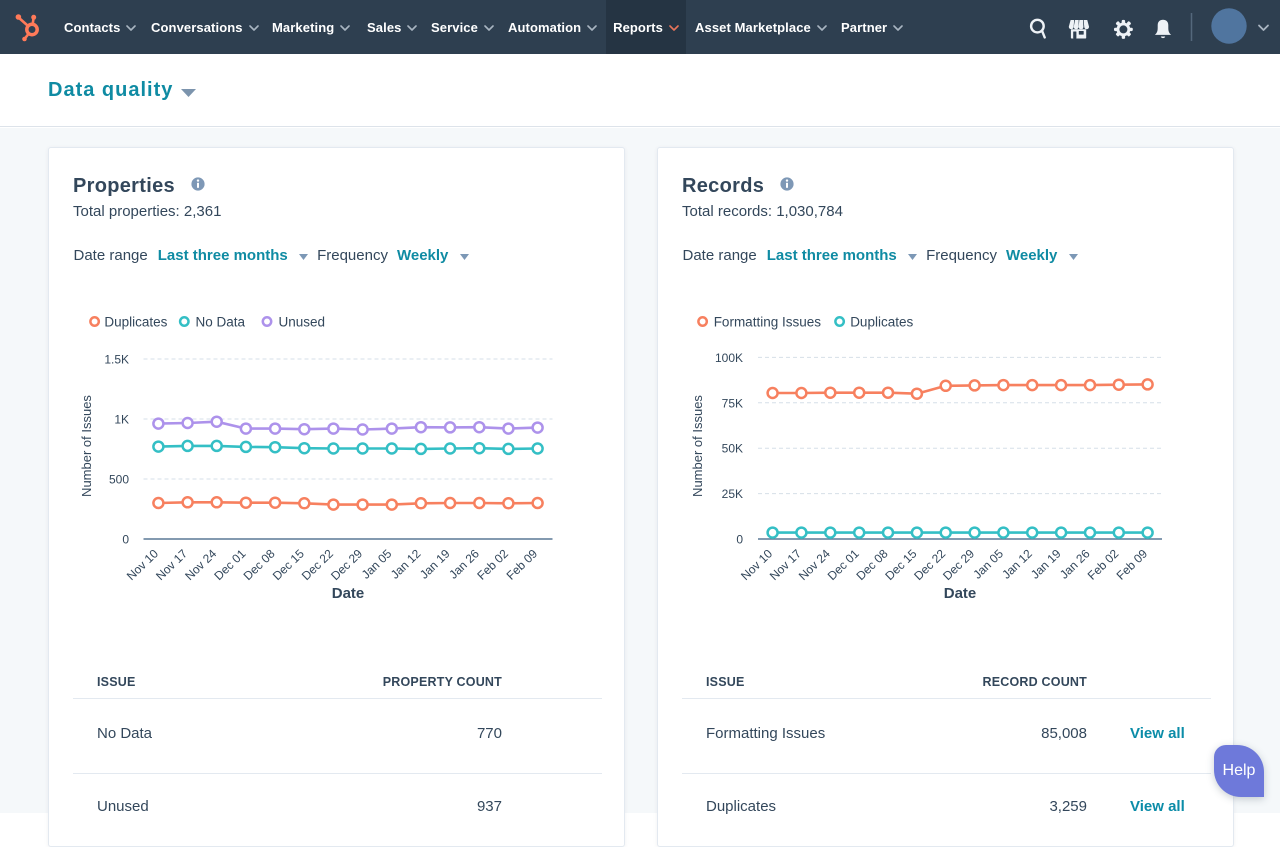  What do you see at coordinates (121, 420) in the screenshot?
I see `svg-text: 1K` at bounding box center [121, 420].